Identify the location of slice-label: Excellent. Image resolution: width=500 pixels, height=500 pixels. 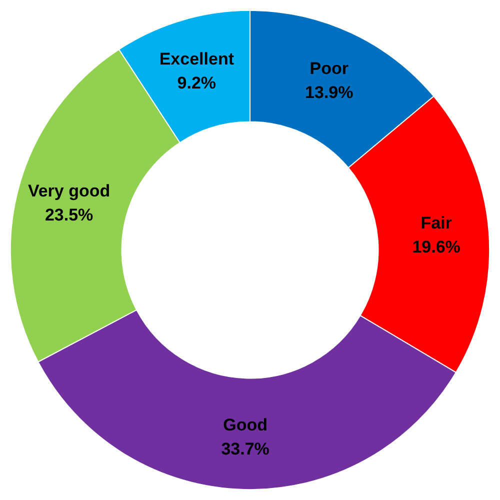
(196, 58).